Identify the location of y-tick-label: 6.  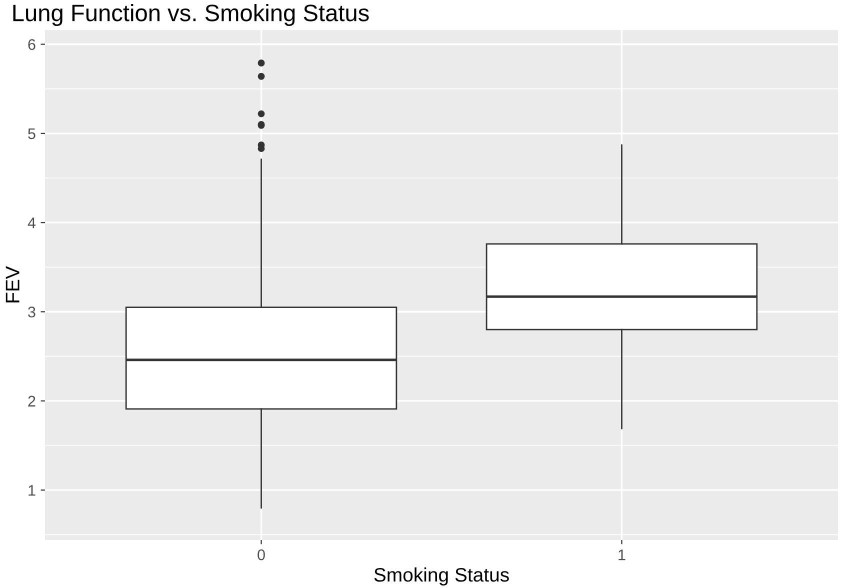
(32, 44).